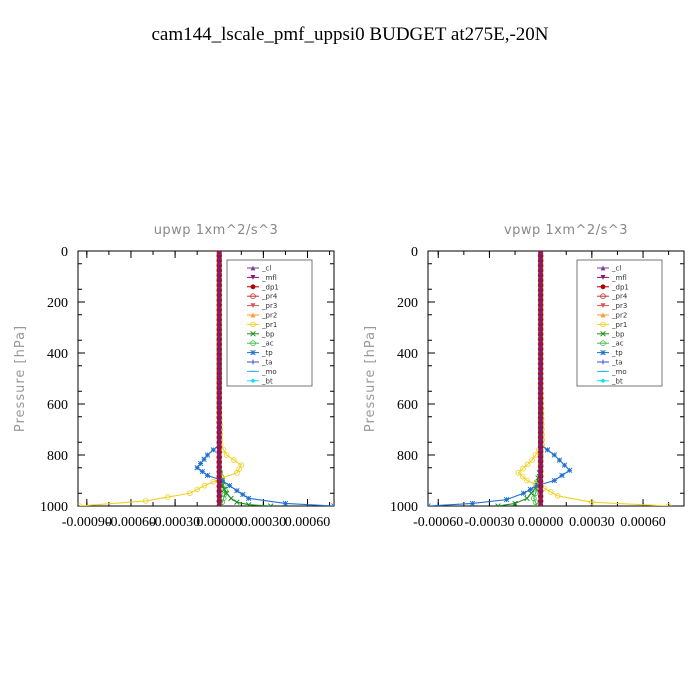  I want to click on x-tick-label: -0.00030, so click(175, 522).